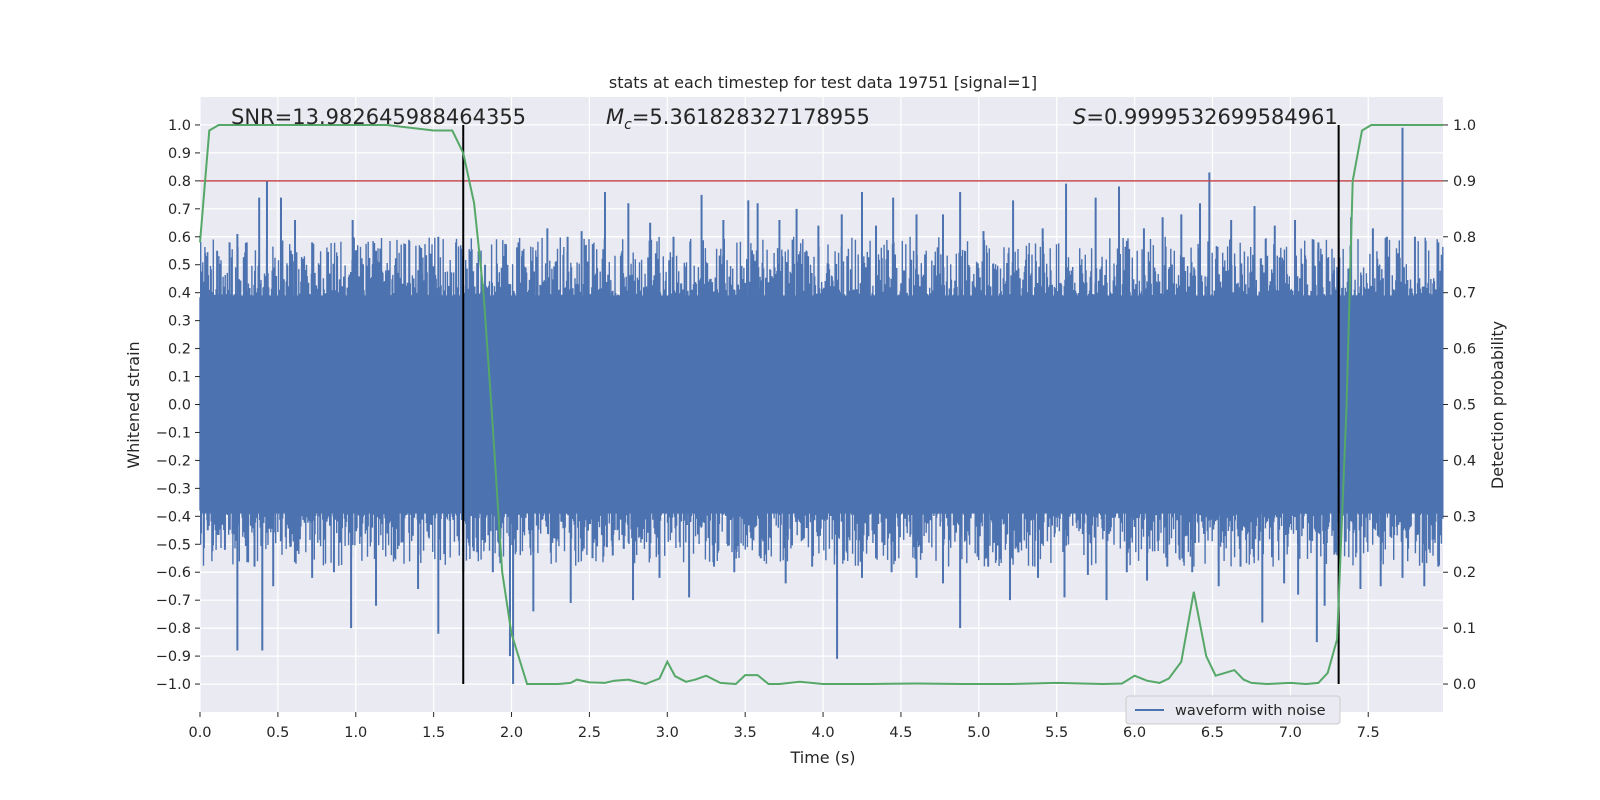  Describe the element at coordinates (173, 461) in the screenshot. I see `y-tick-label: −0.2` at that location.